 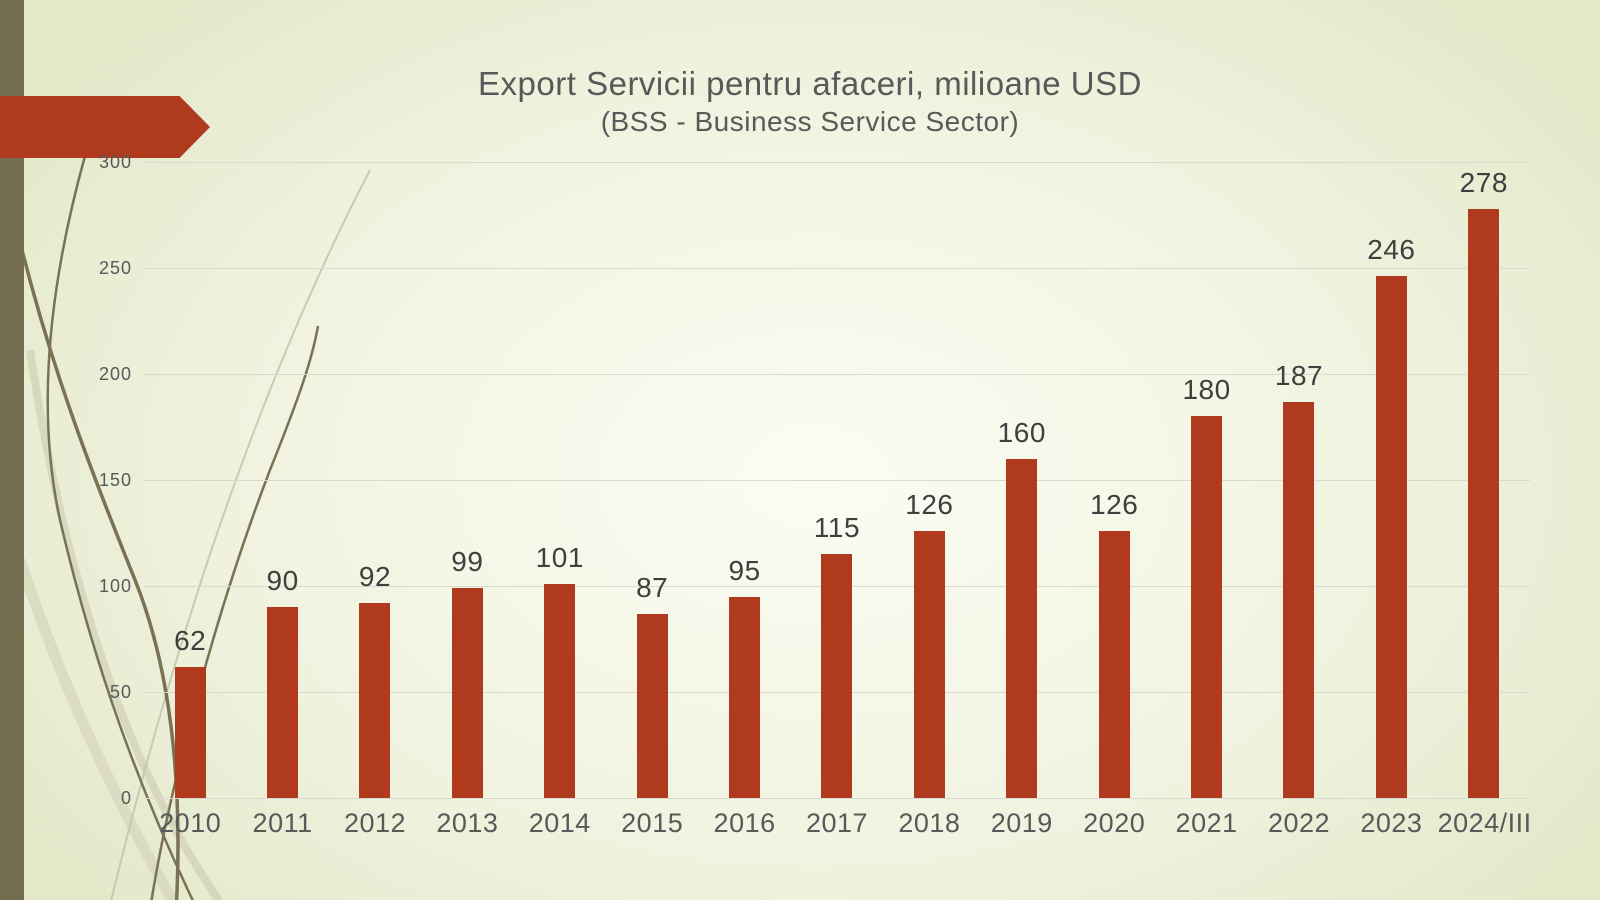 I want to click on bar-value-label-2016: 95, so click(x=744, y=570).